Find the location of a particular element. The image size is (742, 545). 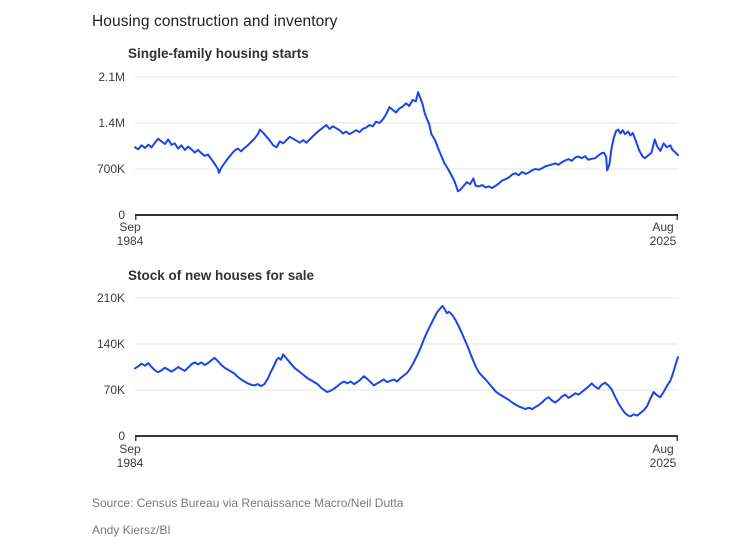

y-tick-label: 700K is located at coordinates (110, 169).